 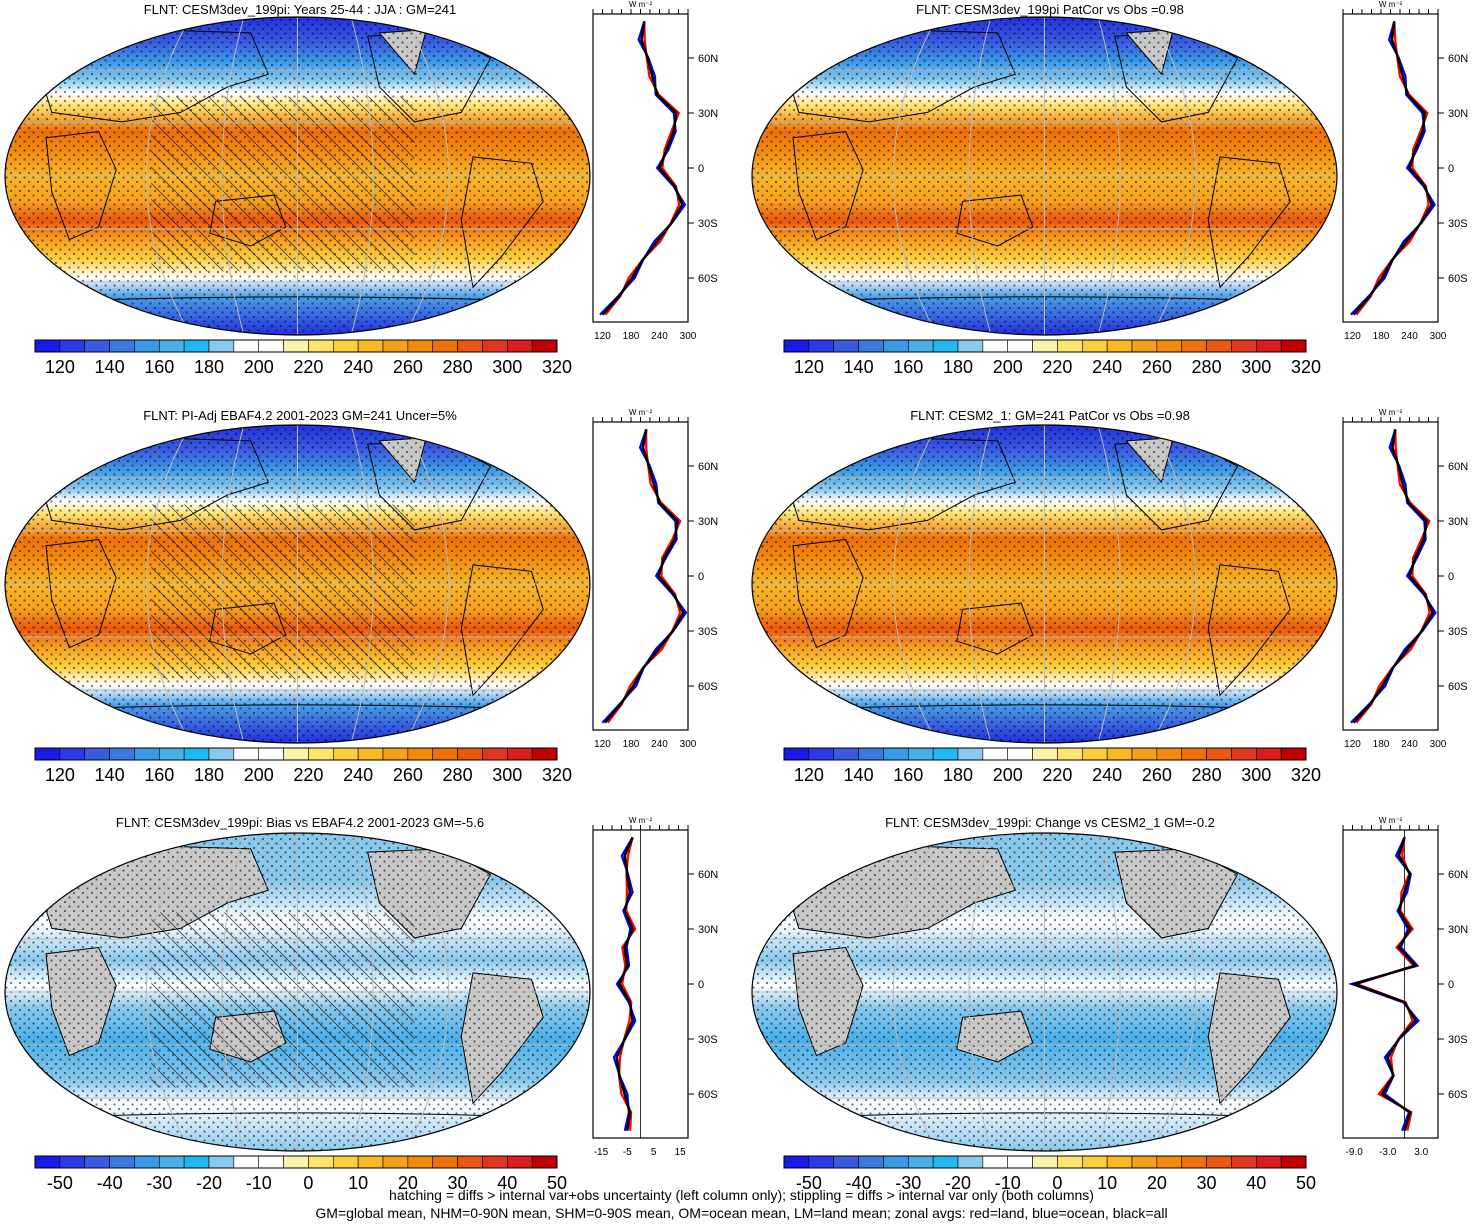 What do you see at coordinates (1008, 367) in the screenshot?
I see `colorbar-label: 200` at bounding box center [1008, 367].